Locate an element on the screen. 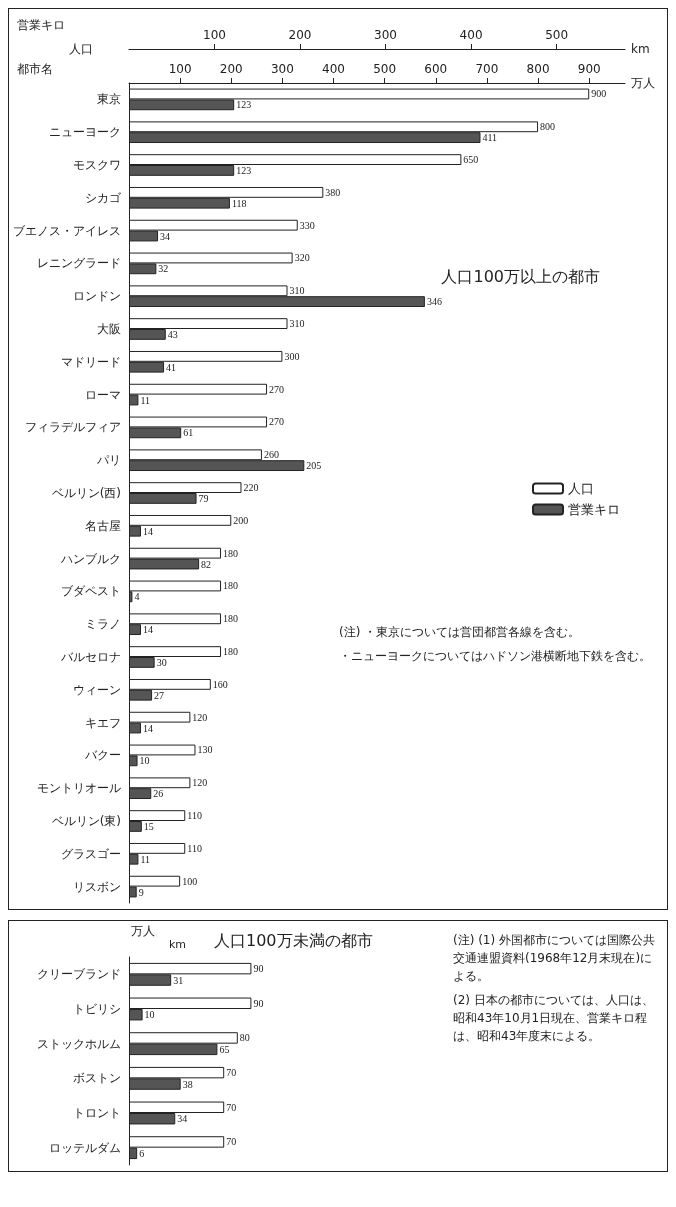 The height and width of the screenshot is (1207, 676). data-label: 79 is located at coordinates (203, 498).